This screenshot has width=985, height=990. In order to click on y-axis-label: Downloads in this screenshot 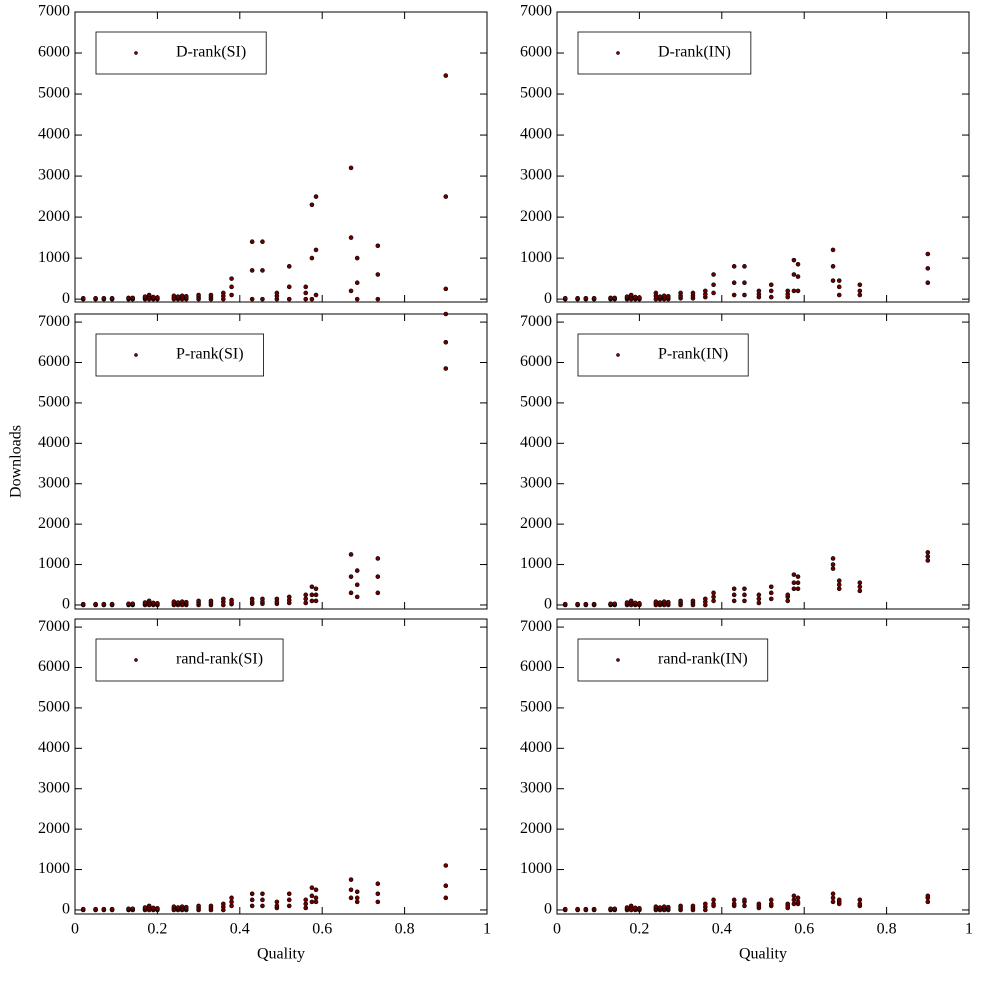, I will do `click(16, 461)`.